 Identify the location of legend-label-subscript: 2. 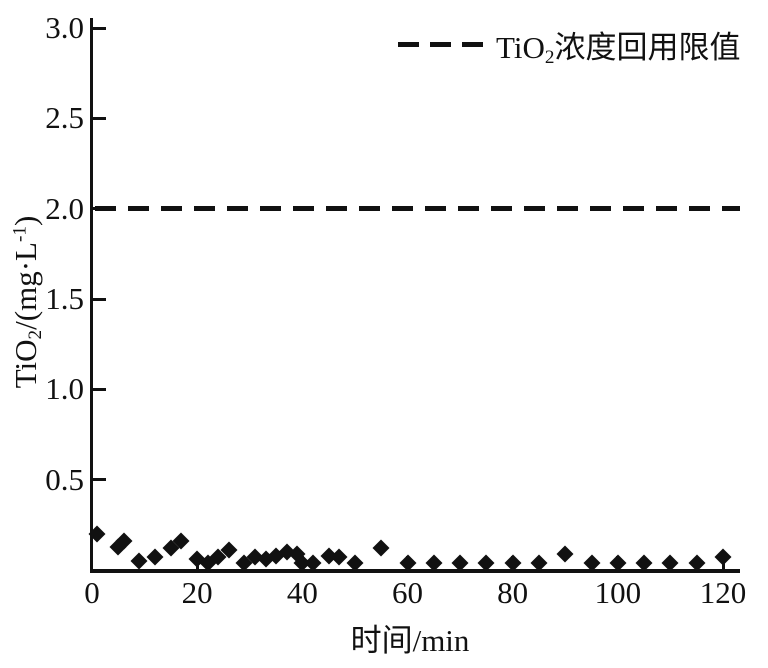
(549, 57).